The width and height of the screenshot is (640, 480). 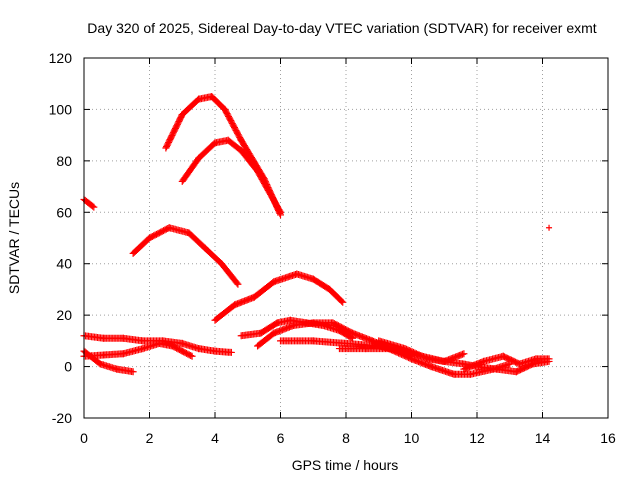 I want to click on series-arc8, so click(x=108, y=361).